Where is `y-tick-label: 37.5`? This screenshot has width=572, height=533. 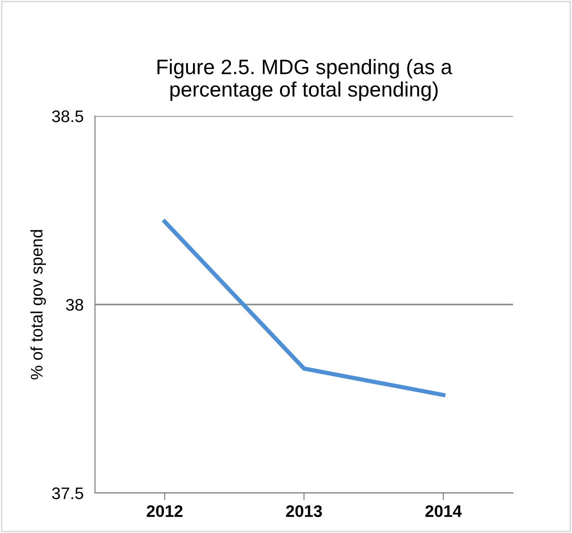
y-tick-label: 37.5 is located at coordinates (68, 493).